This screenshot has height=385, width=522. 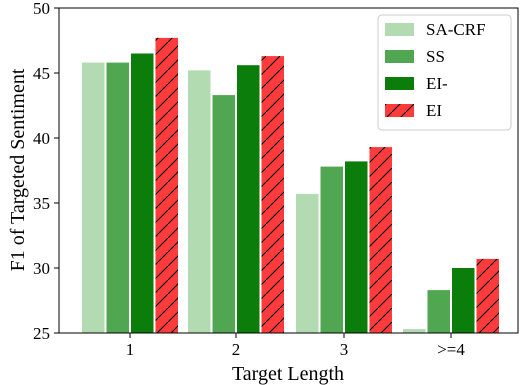 I want to click on x-tick-label: >=4, so click(x=451, y=349).